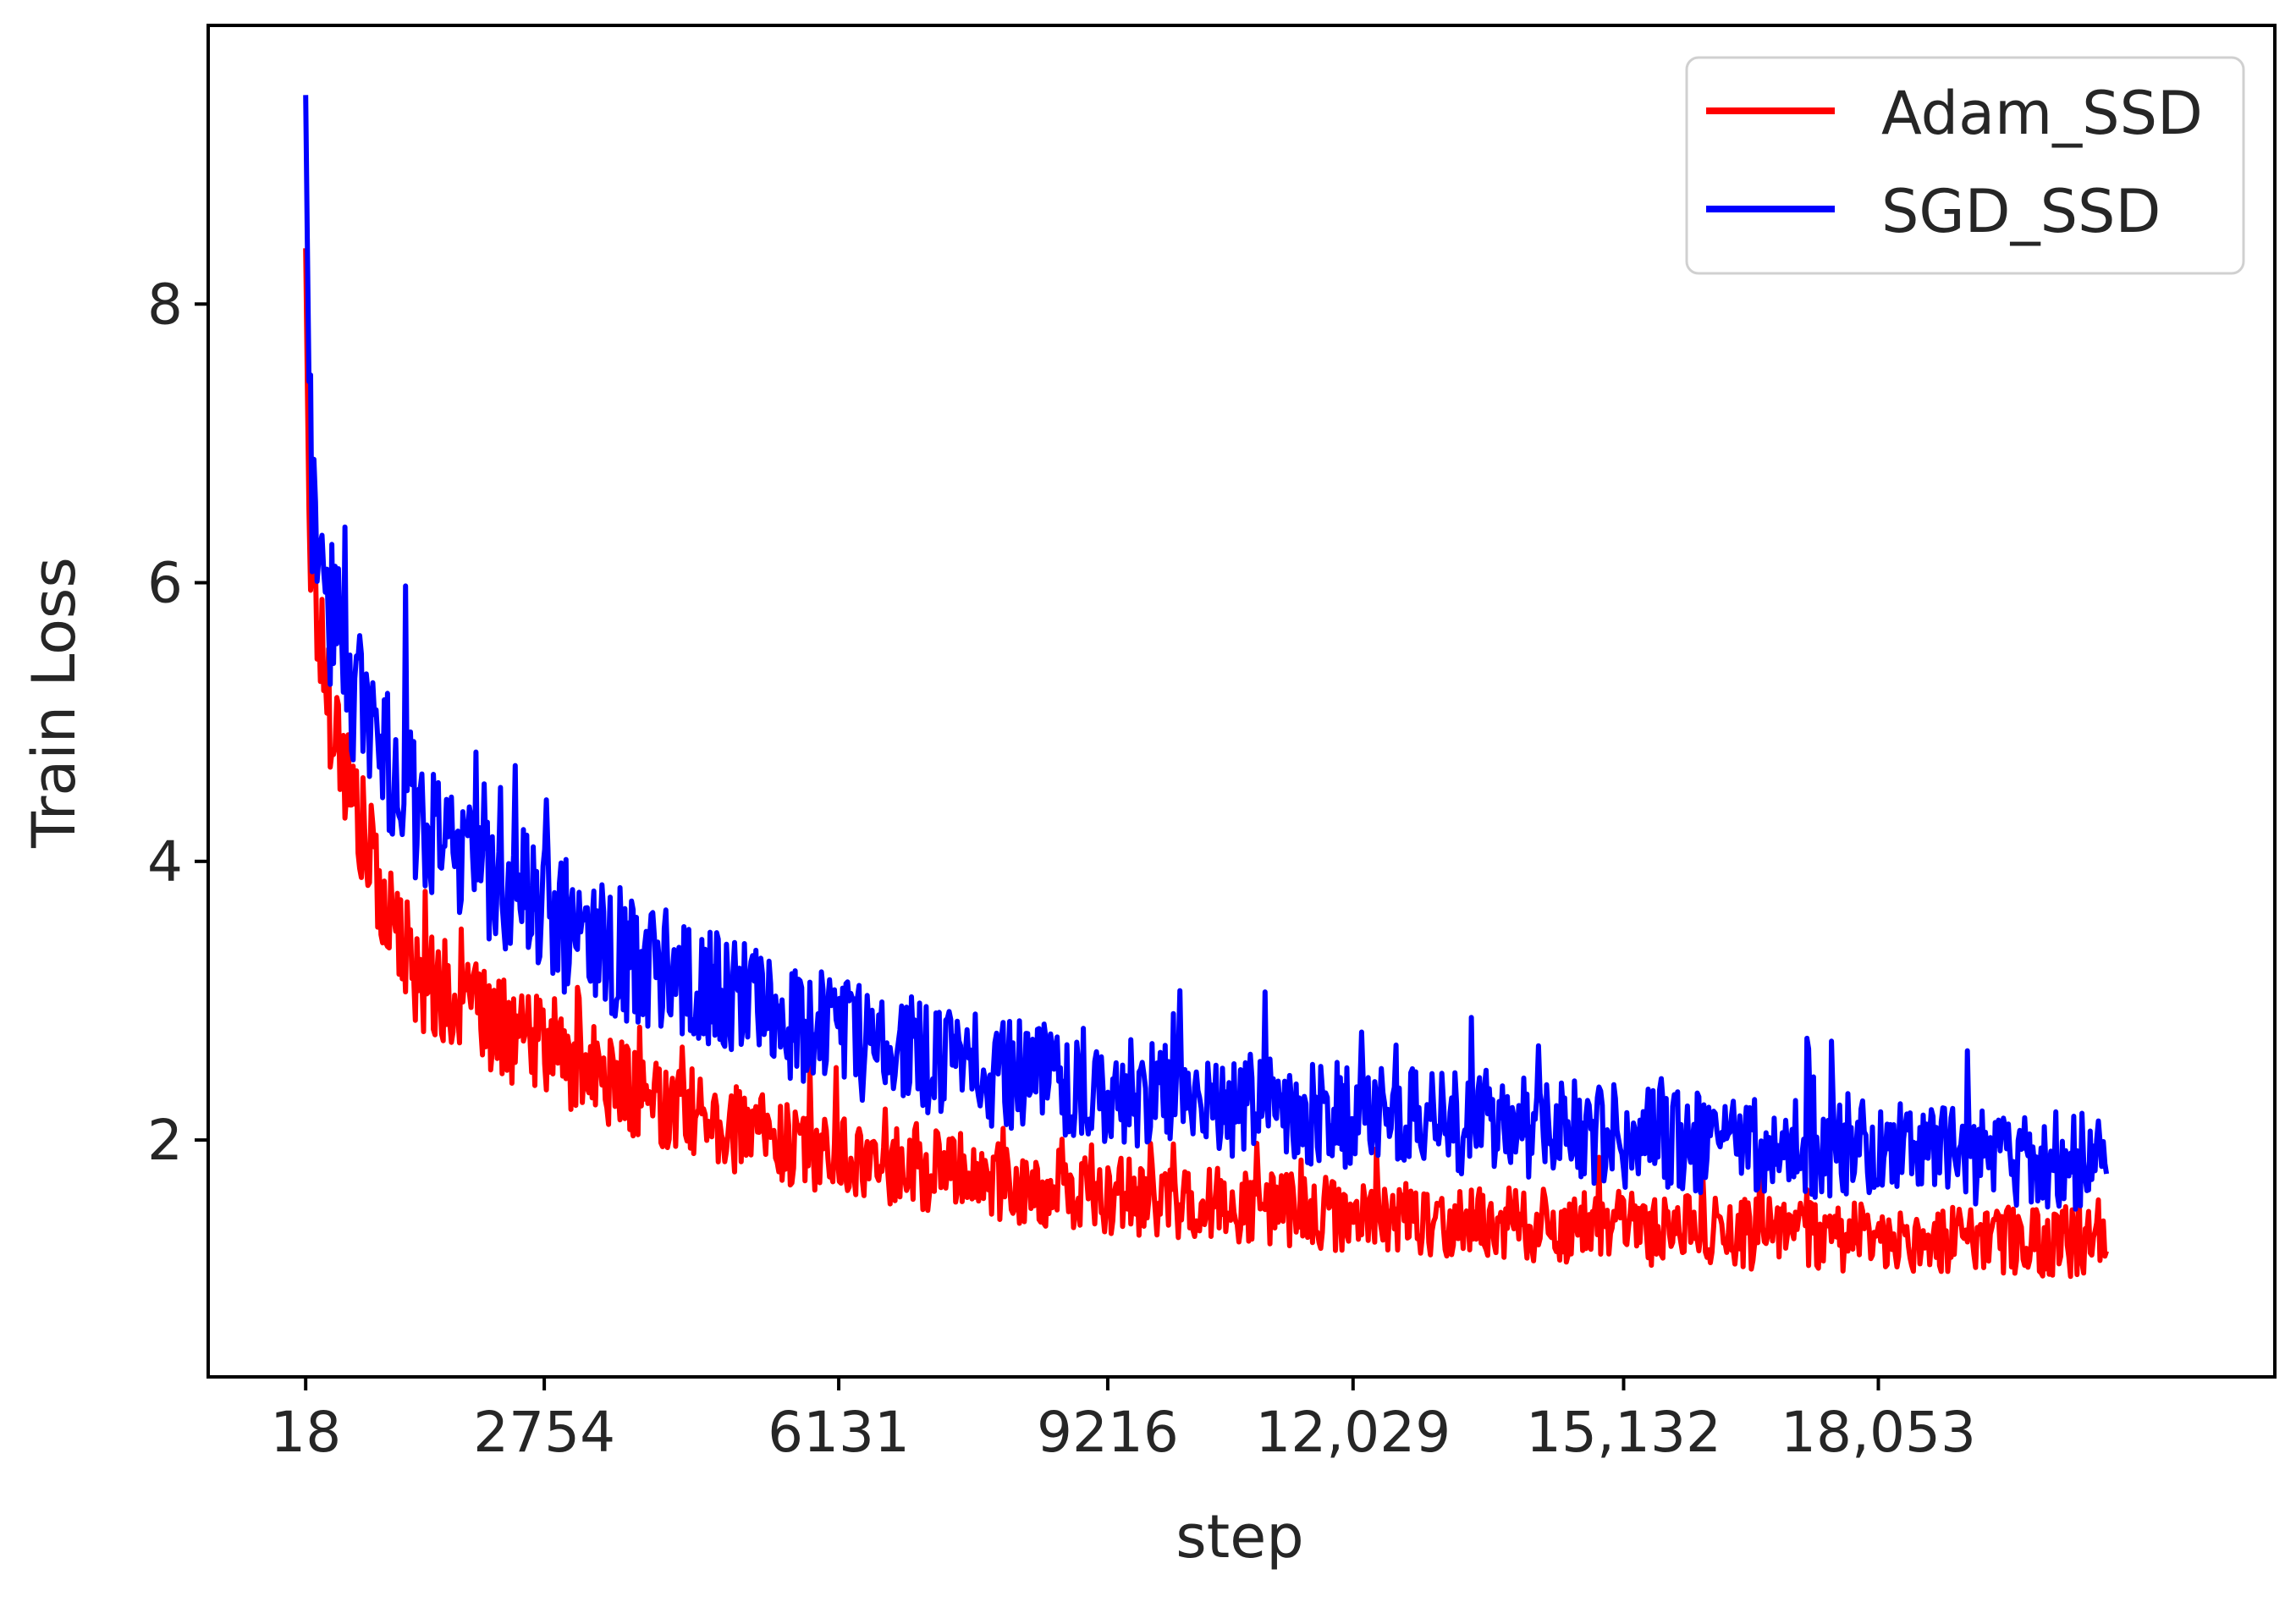 The width and height of the screenshot is (2296, 1602). Describe the element at coordinates (165, 1141) in the screenshot. I see `y-tick-label: 2` at that location.